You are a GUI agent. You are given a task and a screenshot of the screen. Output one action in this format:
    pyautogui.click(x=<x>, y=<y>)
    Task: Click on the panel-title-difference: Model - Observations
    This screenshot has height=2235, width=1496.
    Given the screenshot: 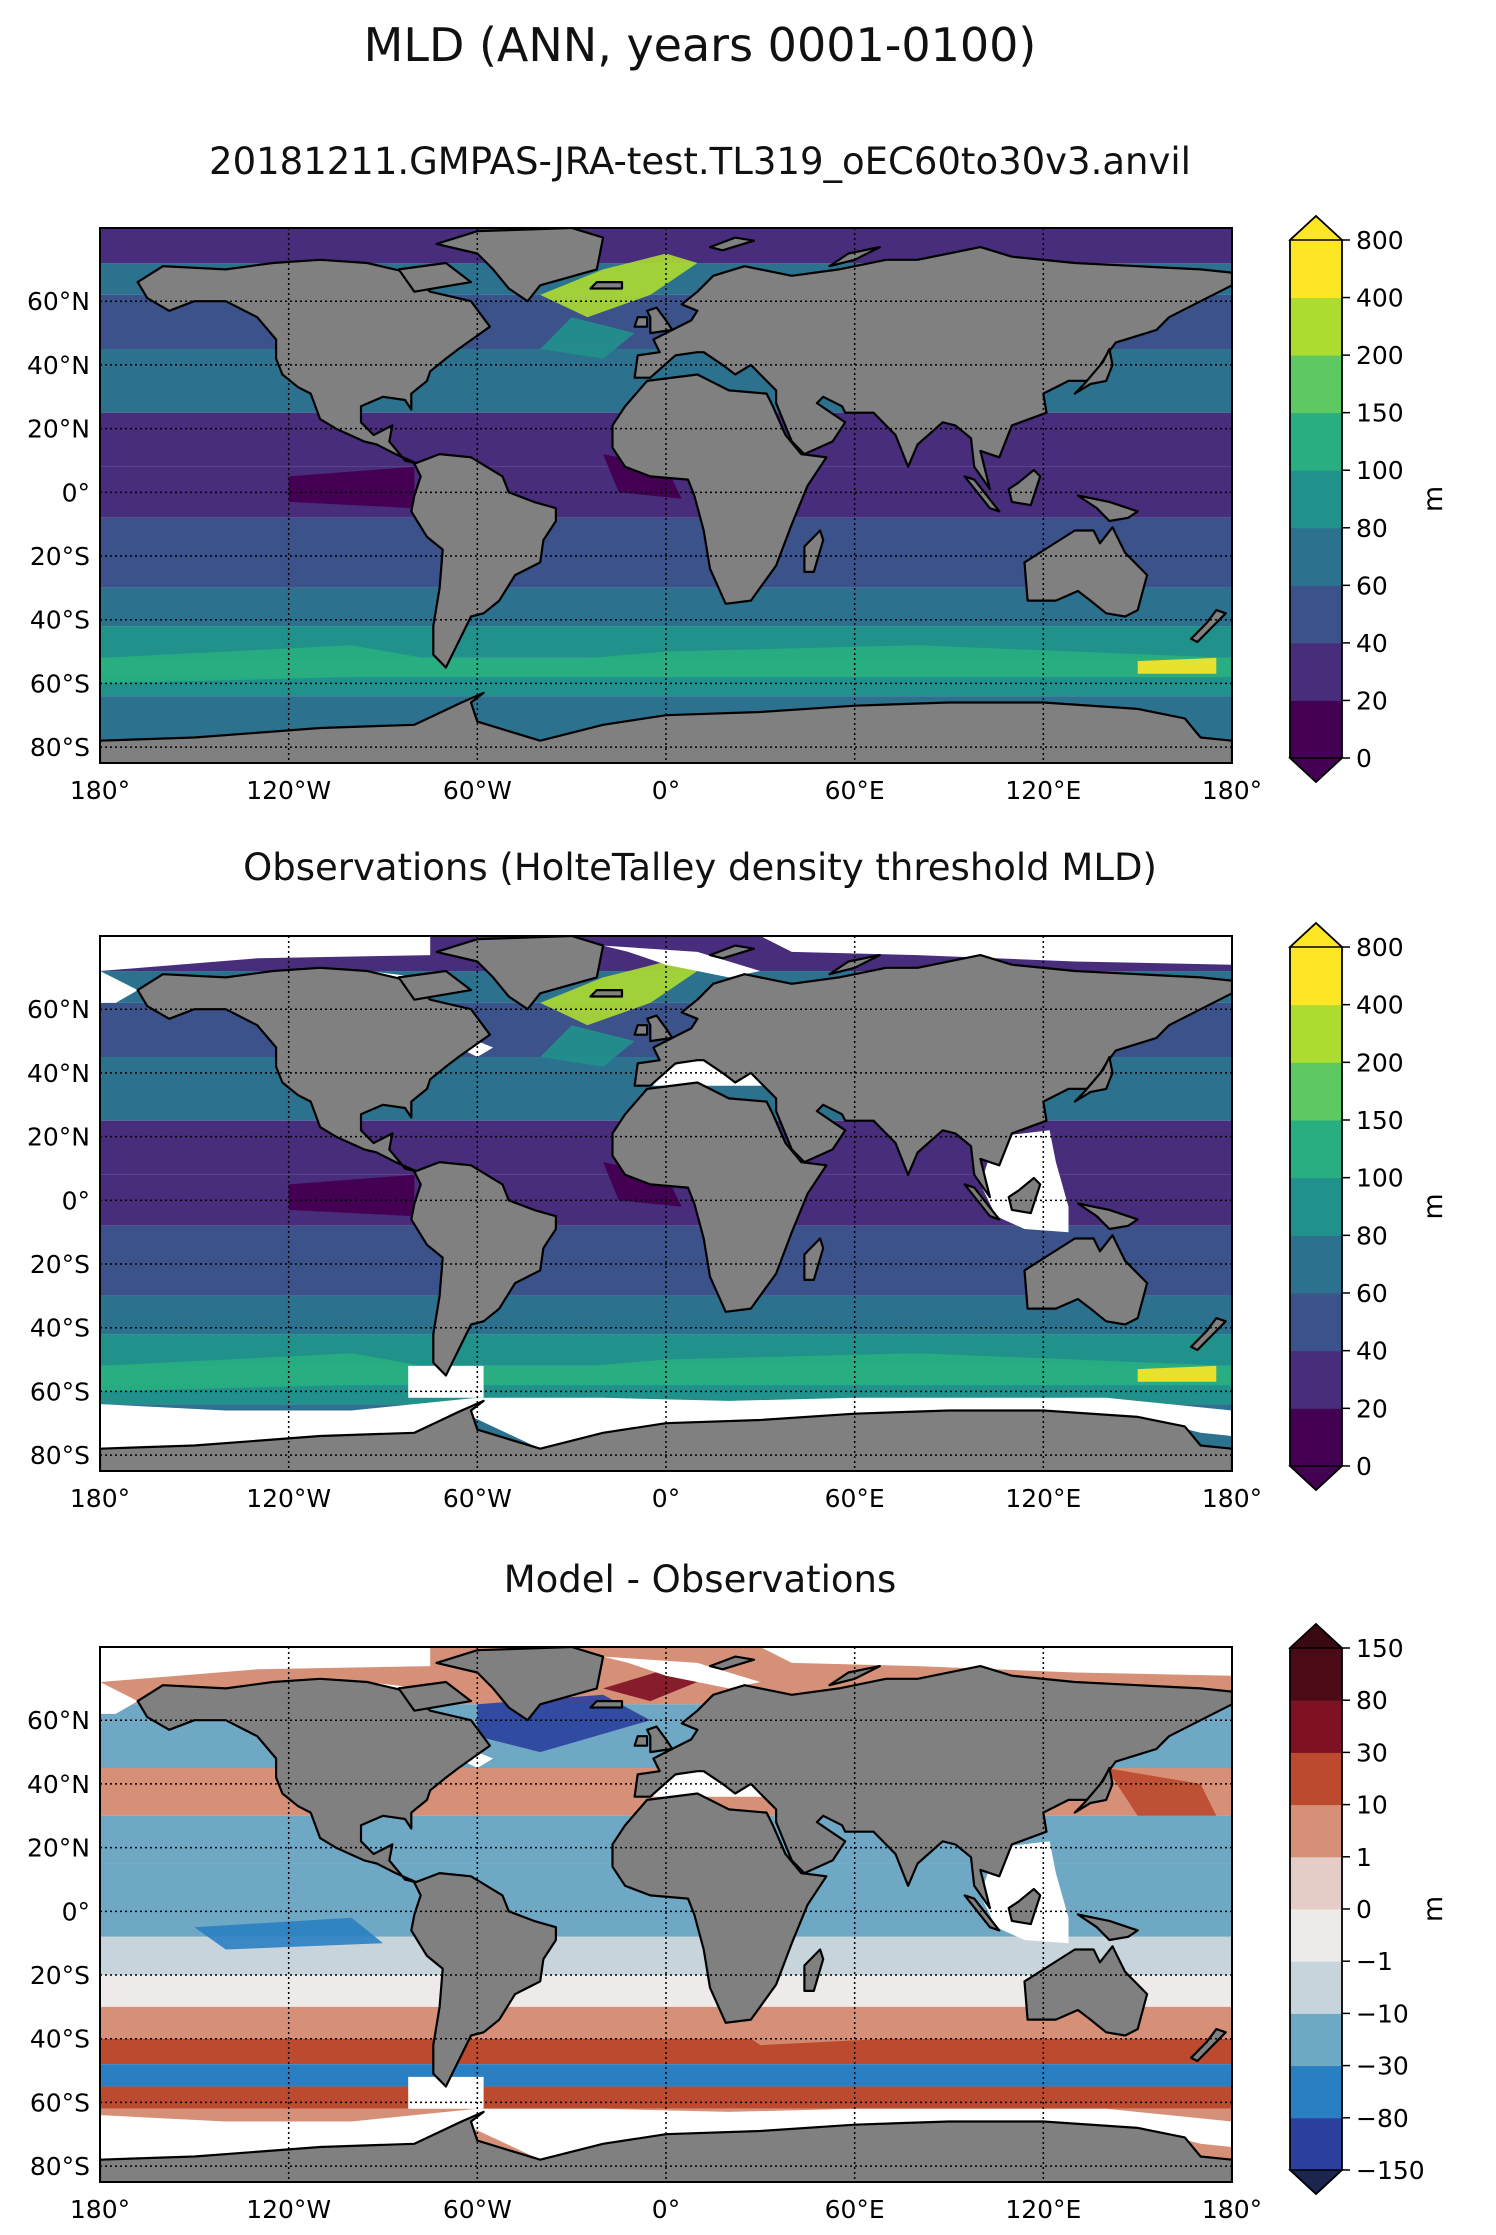 What is the action you would take?
    pyautogui.click(x=700, y=1579)
    